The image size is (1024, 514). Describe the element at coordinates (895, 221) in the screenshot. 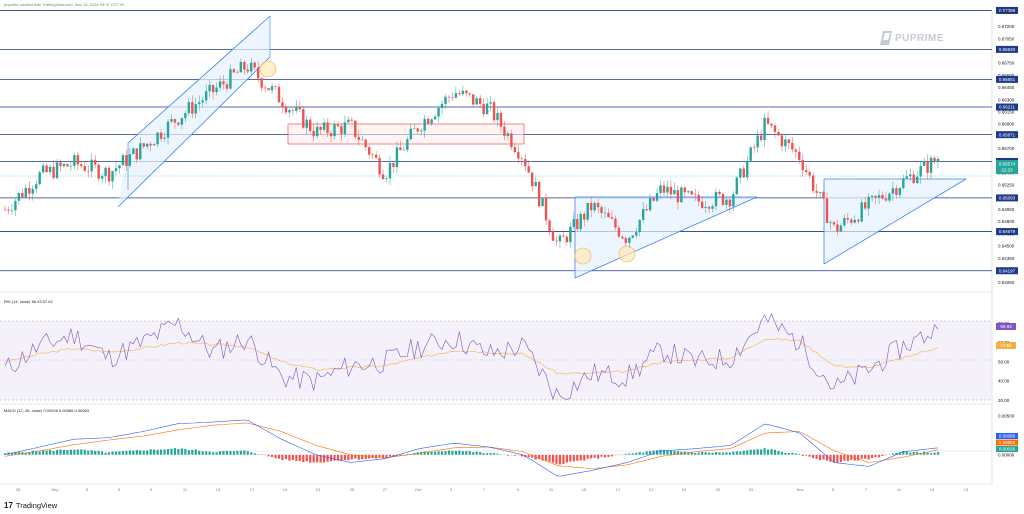

I see `triangle-2-rising` at that location.